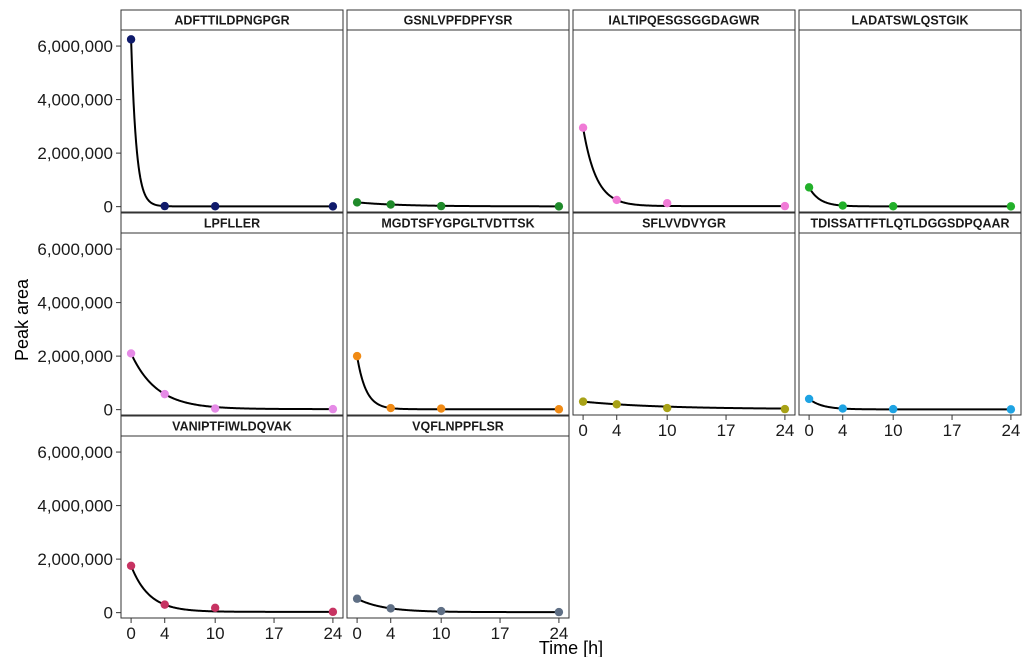  Describe the element at coordinates (232, 224) in the screenshot. I see `facet-title: LPFLLER` at that location.